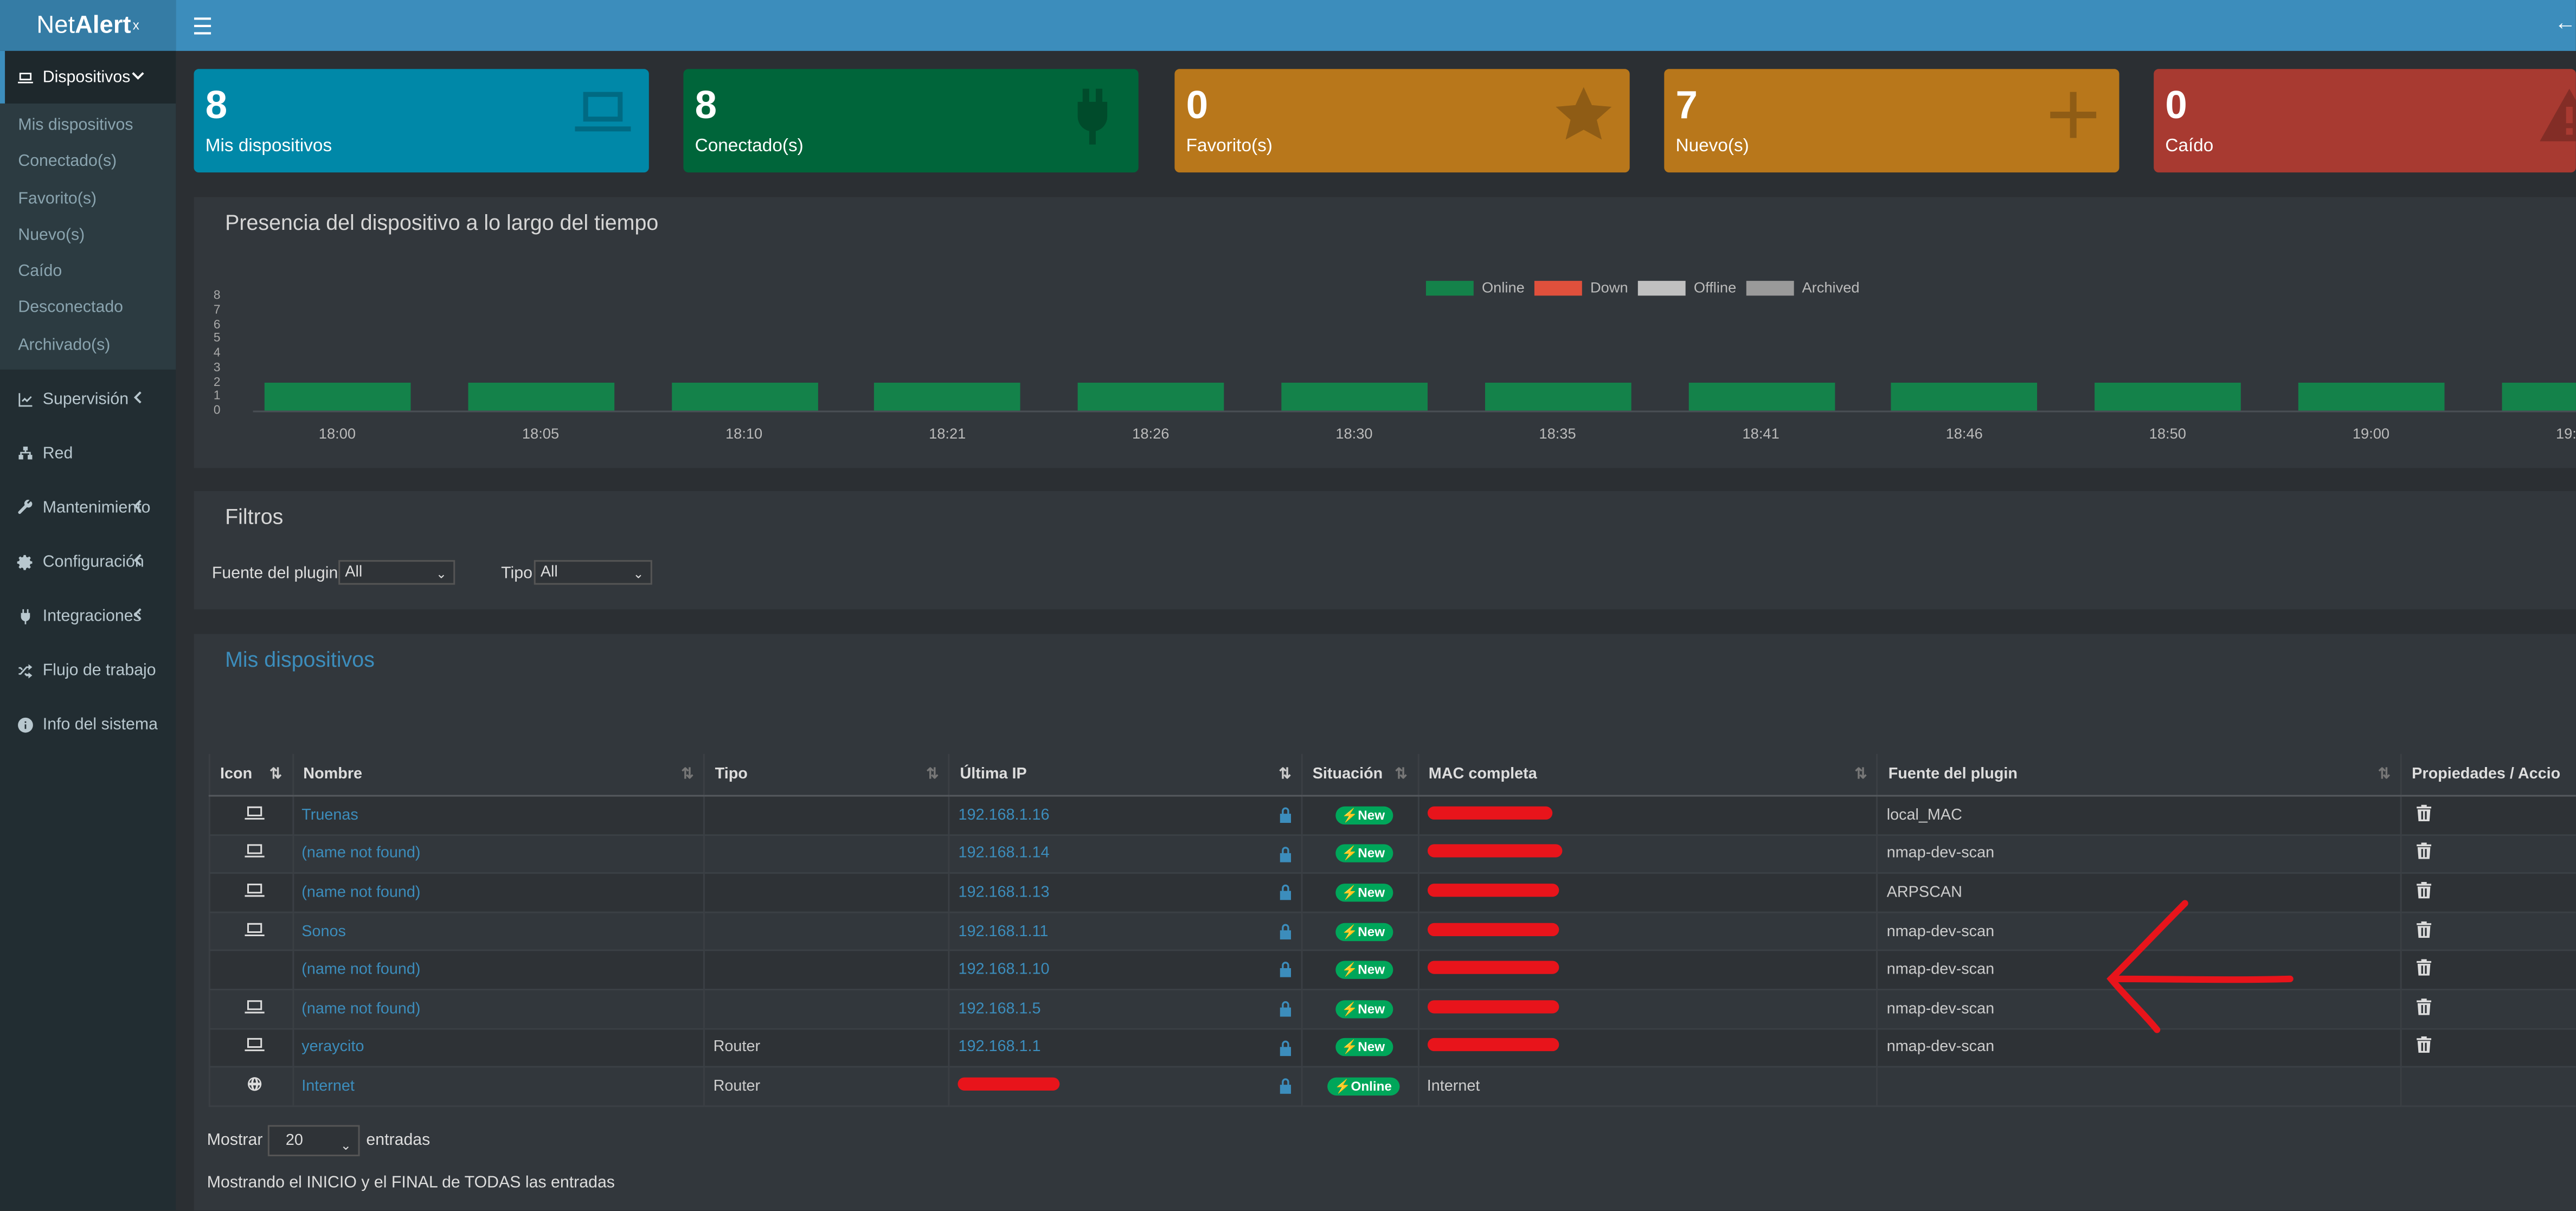  Describe the element at coordinates (25, 562) in the screenshot. I see `gear-icon` at that location.